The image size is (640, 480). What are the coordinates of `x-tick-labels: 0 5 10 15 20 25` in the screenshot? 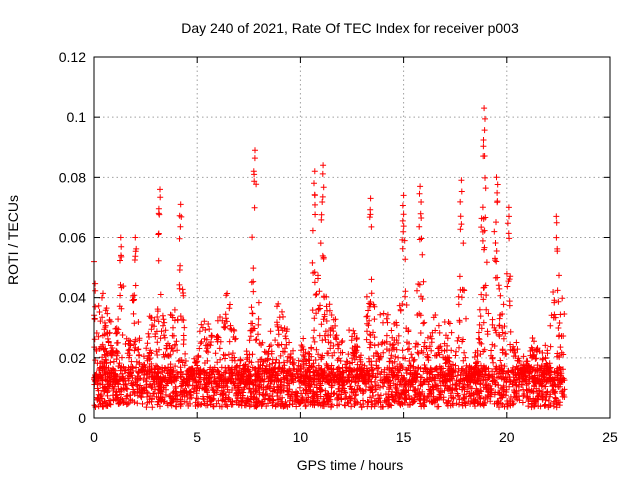 It's located at (354, 437).